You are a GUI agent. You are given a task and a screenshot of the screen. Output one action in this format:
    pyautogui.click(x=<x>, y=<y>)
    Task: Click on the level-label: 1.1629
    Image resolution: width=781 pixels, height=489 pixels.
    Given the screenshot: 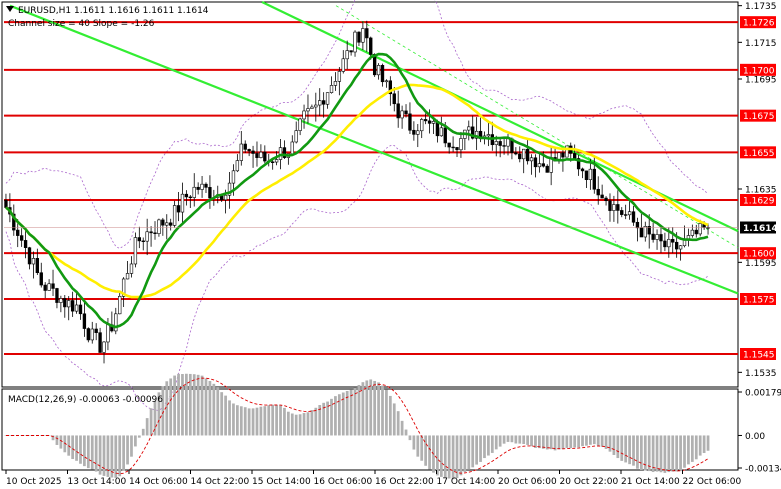 What is the action you would take?
    pyautogui.click(x=759, y=202)
    